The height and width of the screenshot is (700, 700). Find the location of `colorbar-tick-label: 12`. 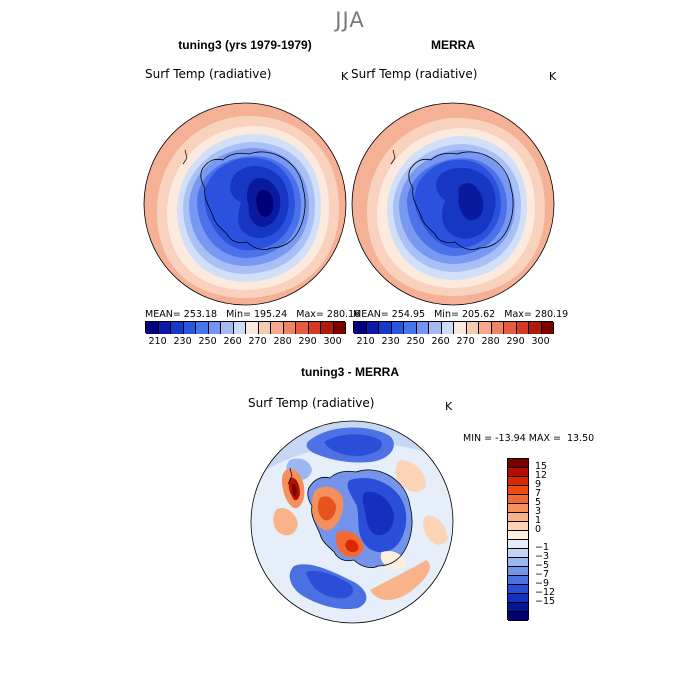

colorbar-tick-label: 12 is located at coordinates (541, 475).